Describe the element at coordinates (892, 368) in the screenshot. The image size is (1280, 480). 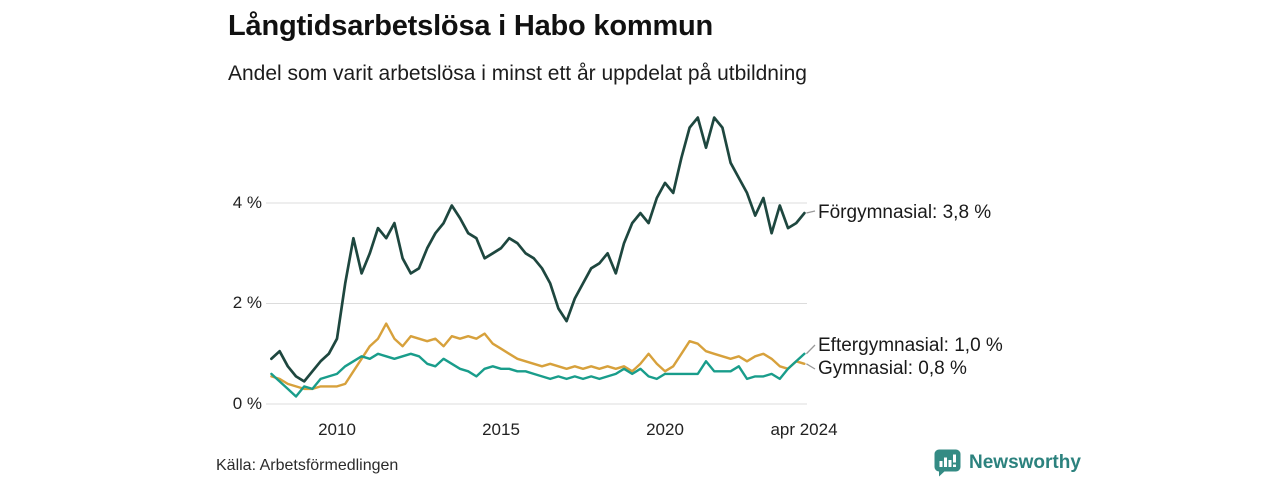
I see `series-label-gymnasial: Gymnasial: 0,8 %` at that location.